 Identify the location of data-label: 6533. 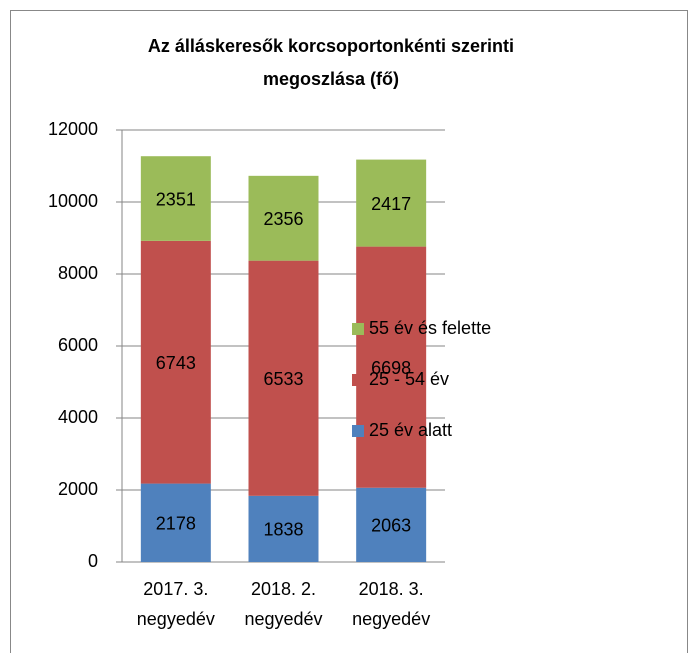
(283, 379).